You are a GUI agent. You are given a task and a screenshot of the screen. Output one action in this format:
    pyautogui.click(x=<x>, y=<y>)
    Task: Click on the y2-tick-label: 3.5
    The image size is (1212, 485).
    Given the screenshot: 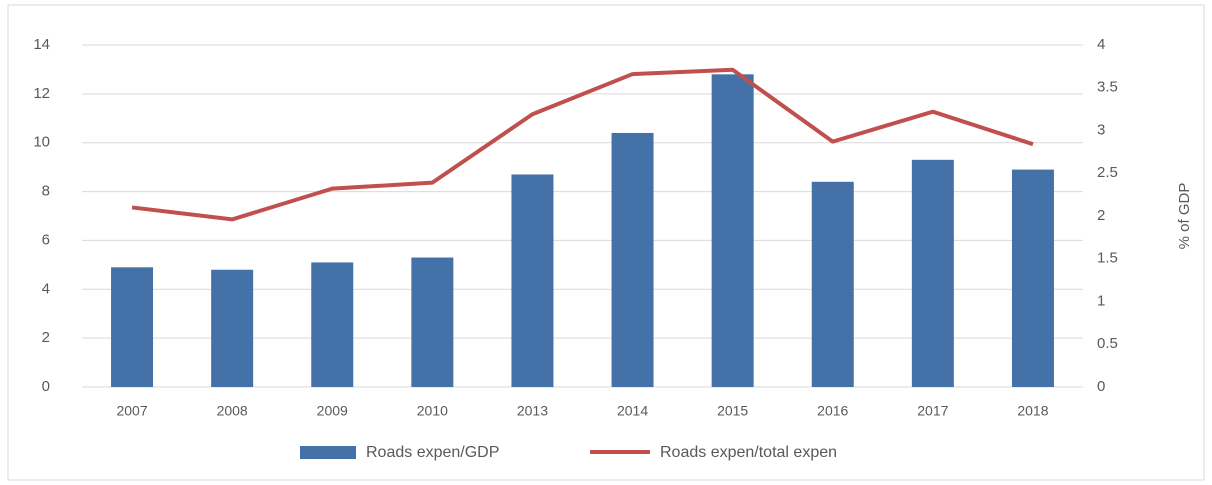 What is the action you would take?
    pyautogui.click(x=1107, y=87)
    